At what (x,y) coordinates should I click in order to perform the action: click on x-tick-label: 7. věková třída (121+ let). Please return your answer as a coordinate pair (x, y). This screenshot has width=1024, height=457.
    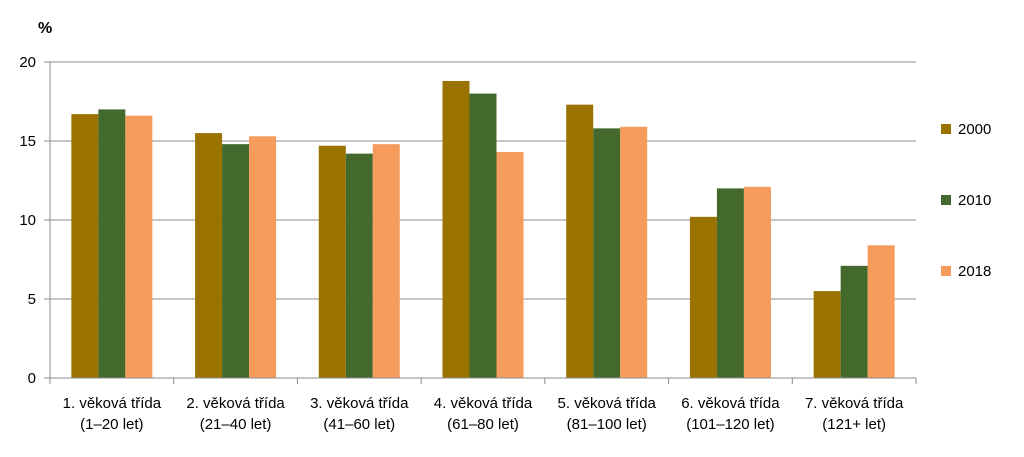
    Looking at the image, I should click on (854, 414).